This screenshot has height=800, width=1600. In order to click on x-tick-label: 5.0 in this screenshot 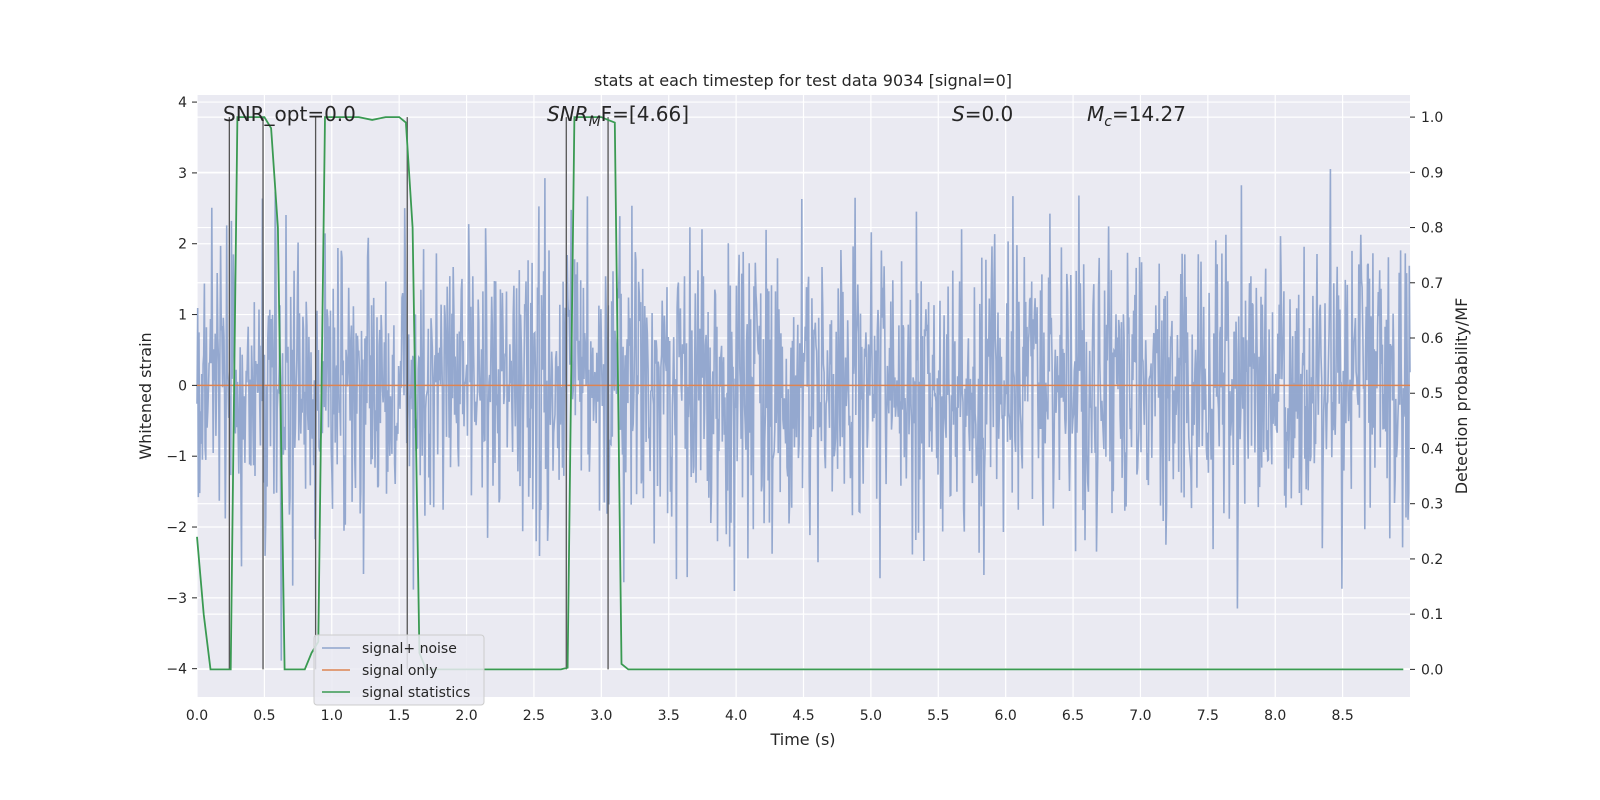, I will do `click(871, 716)`.